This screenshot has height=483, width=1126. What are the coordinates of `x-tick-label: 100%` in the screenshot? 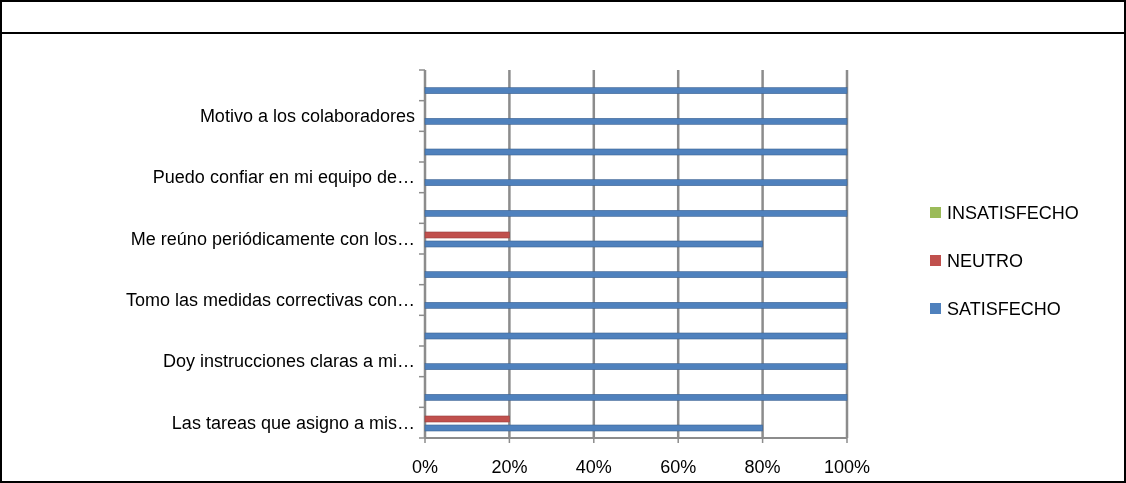 It's located at (847, 467).